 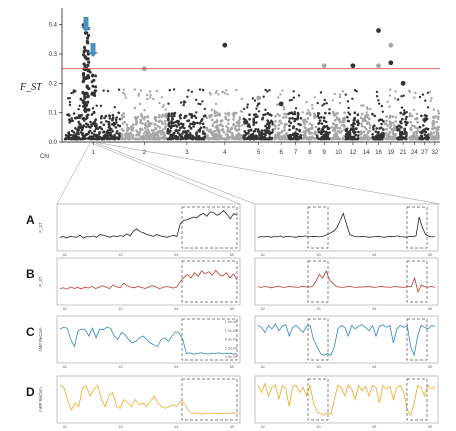 What do you see at coordinates (231, 322) in the screenshot?
I see `panel-y-tick-label: 1.2e-08` at bounding box center [231, 322].